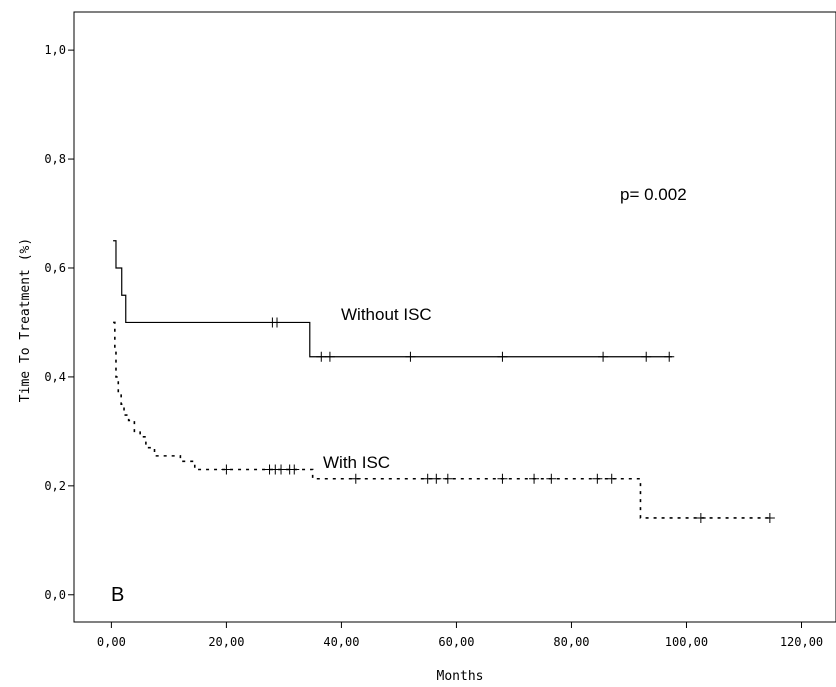 The image size is (836, 687). What do you see at coordinates (226, 642) in the screenshot?
I see `x-tick-label: 20,00` at bounding box center [226, 642].